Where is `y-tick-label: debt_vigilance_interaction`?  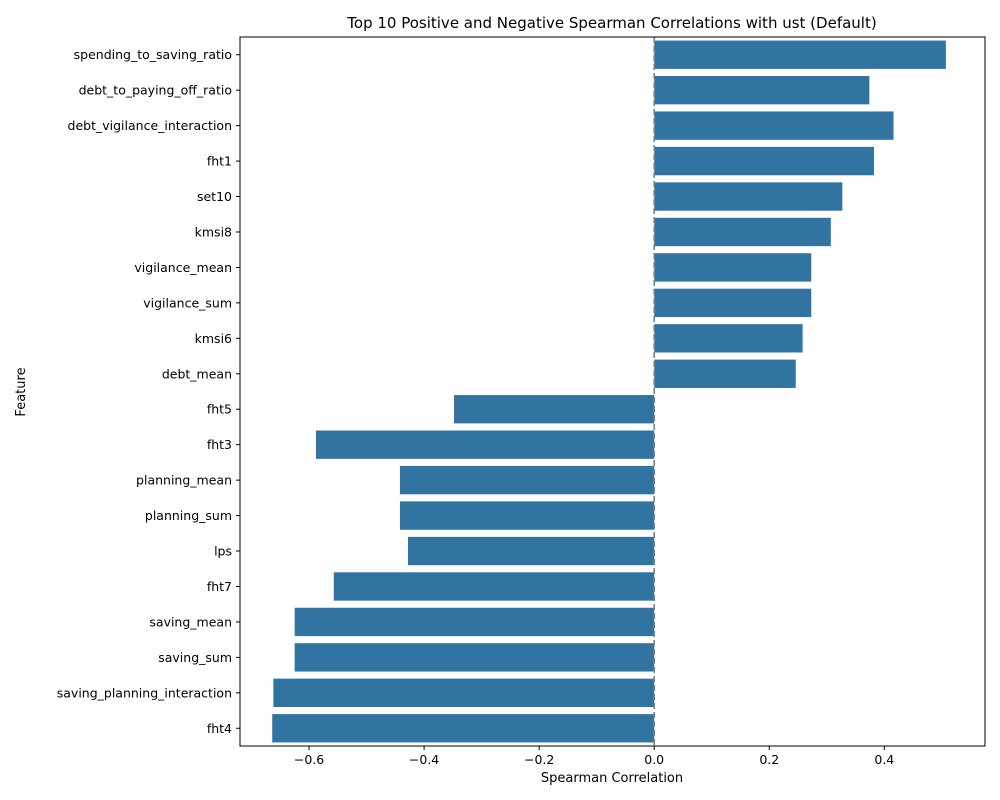
y-tick-label: debt_vigilance_interaction is located at coordinates (150, 125).